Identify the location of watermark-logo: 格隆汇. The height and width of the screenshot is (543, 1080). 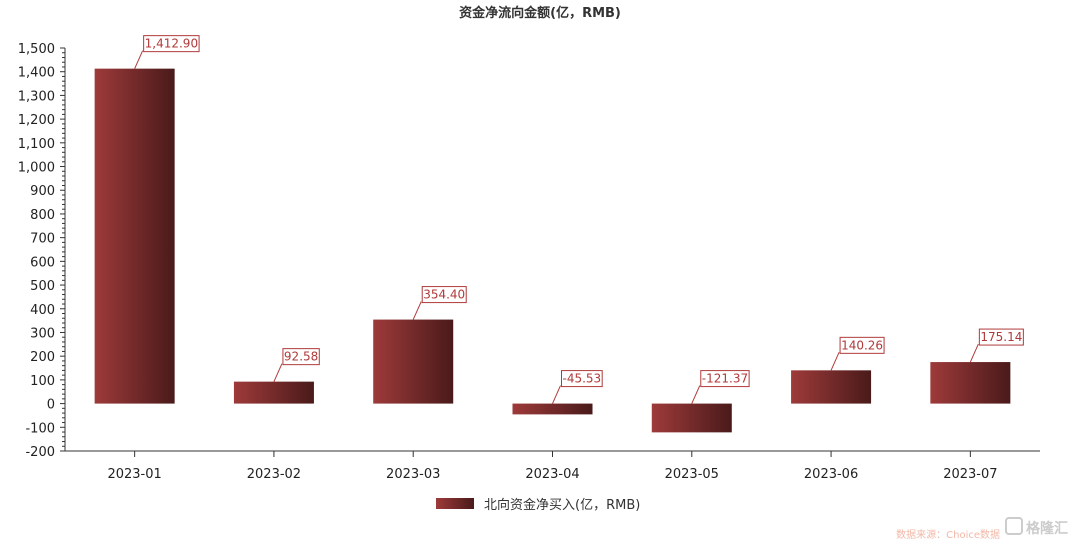
(1036, 527).